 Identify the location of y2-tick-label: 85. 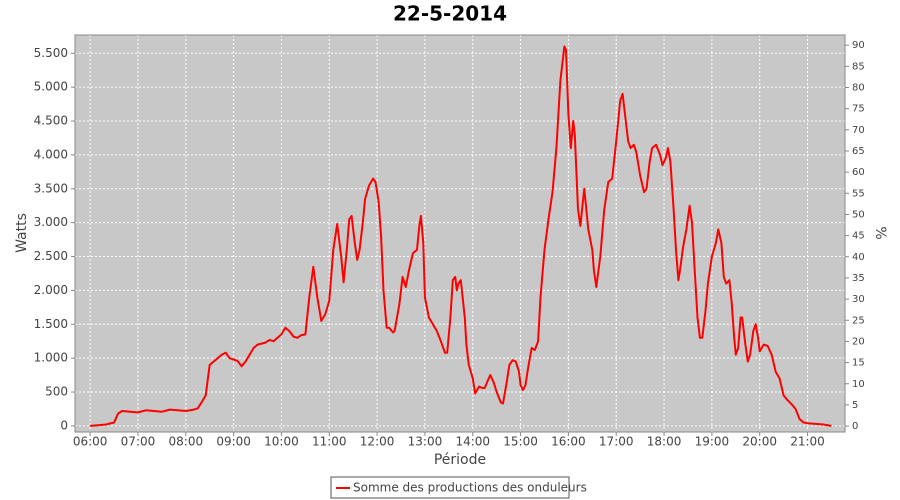
(858, 66).